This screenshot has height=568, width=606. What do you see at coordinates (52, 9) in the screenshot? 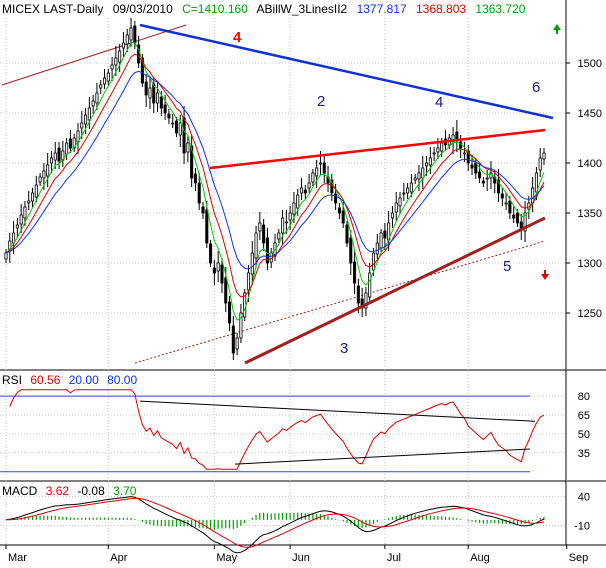
I see `header-symbol: MICEX LAST-Daily` at bounding box center [52, 9].